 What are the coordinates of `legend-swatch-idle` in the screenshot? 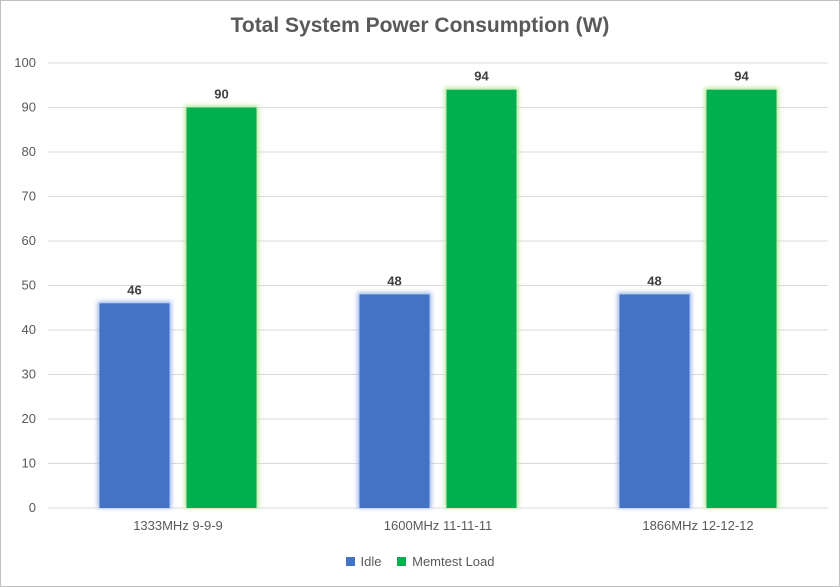 It's located at (350, 561).